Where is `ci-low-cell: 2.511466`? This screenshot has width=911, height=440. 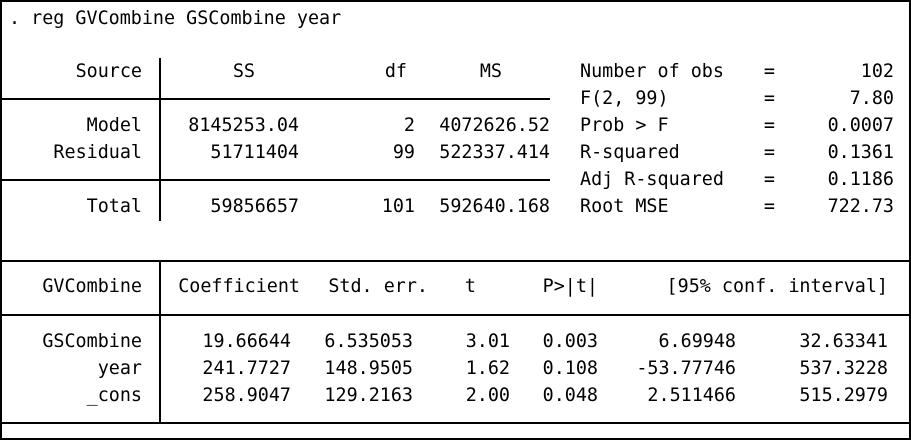
ci-low-cell: 2.511466 is located at coordinates (691, 395).